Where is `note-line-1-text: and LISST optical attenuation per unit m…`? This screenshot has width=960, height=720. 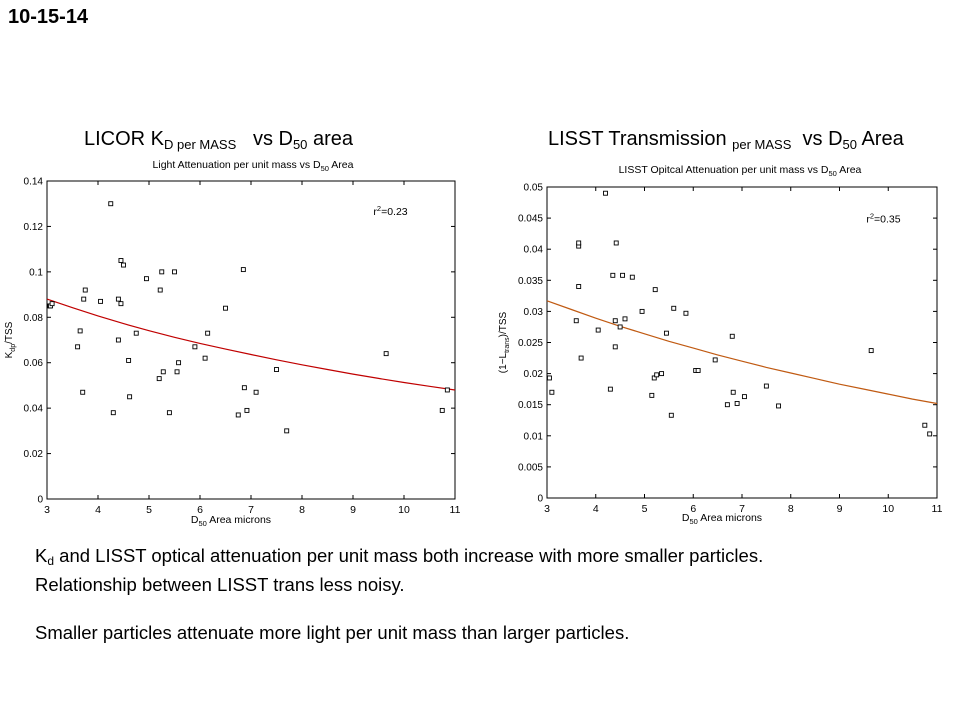
note-line-1-text: and LISST optical attenuation per unit m… is located at coordinates (409, 555).